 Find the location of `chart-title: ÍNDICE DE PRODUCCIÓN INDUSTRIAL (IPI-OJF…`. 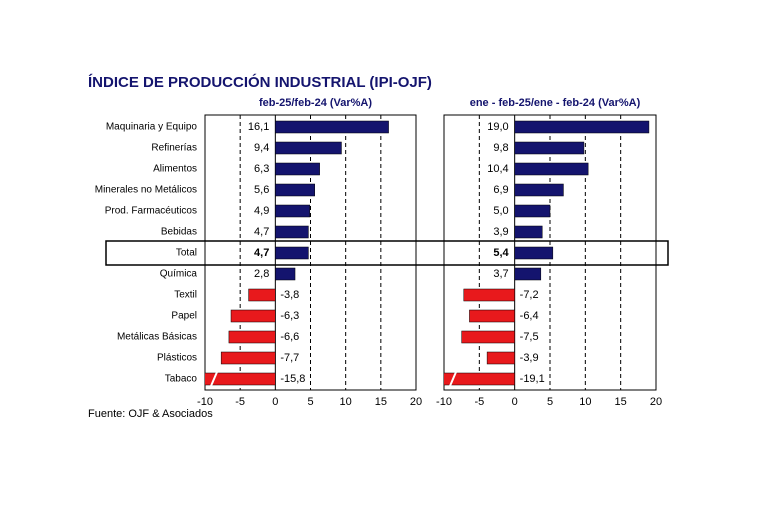

chart-title: ÍNDICE DE PRODUCCIÓN INDUSTRIAL (IPI-OJF… is located at coordinates (260, 82).